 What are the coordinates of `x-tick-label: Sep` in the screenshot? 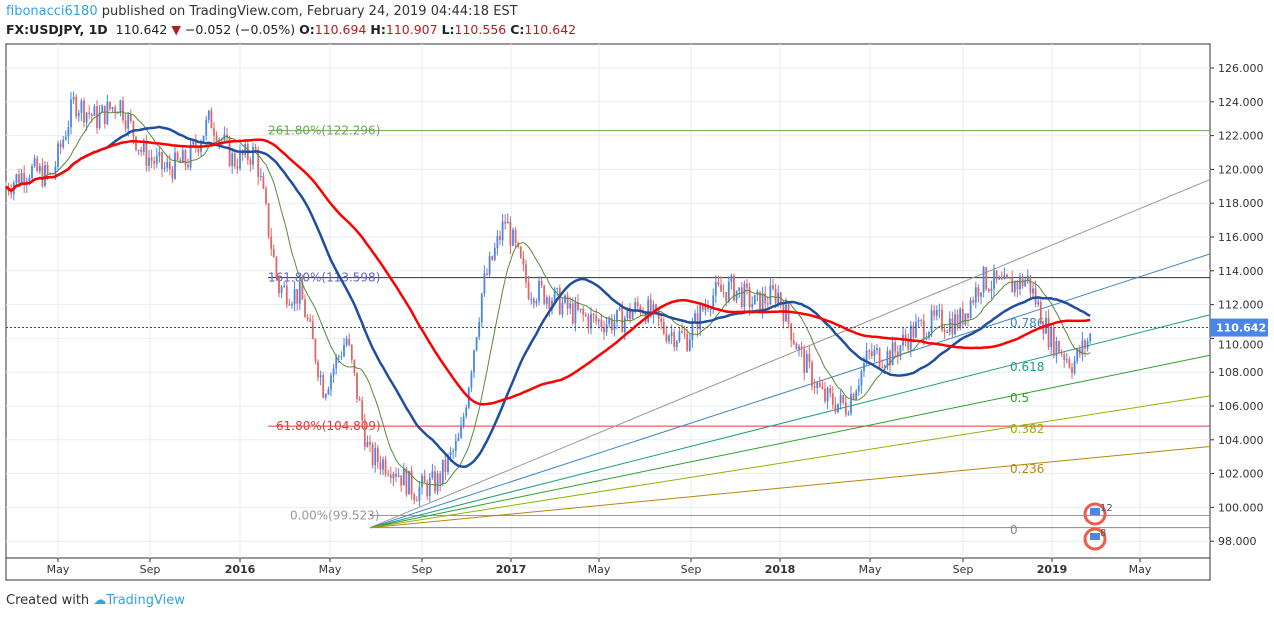 It's located at (963, 569).